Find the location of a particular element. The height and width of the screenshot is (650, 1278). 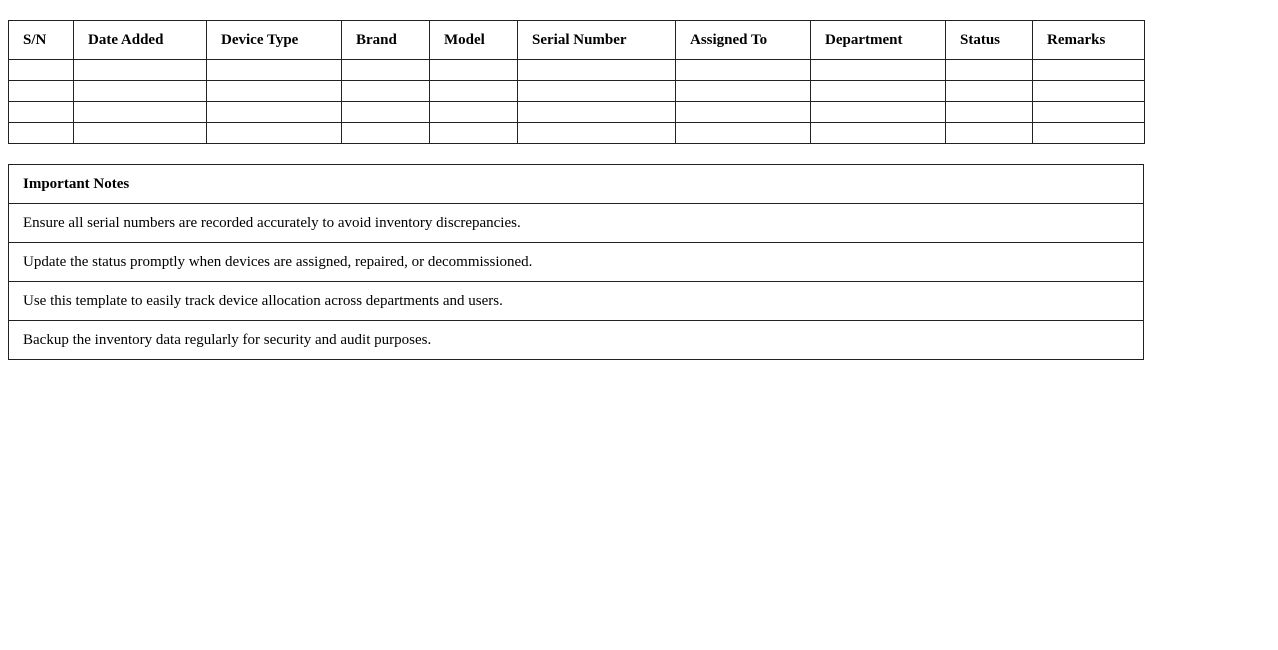

header-department: Department is located at coordinates (878, 40).